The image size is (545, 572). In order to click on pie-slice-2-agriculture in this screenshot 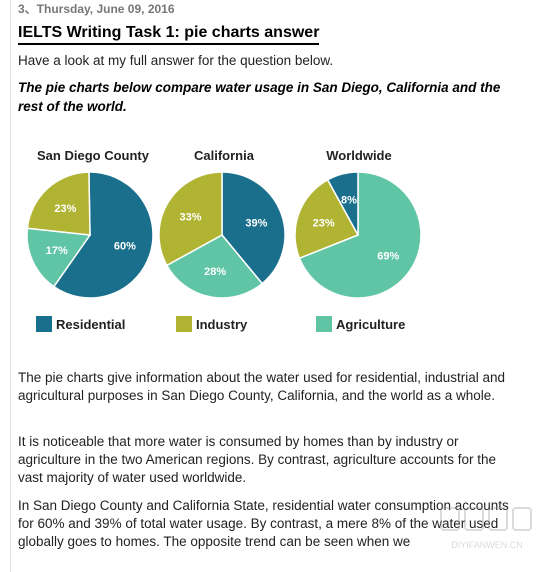, I will do `click(360, 235)`.